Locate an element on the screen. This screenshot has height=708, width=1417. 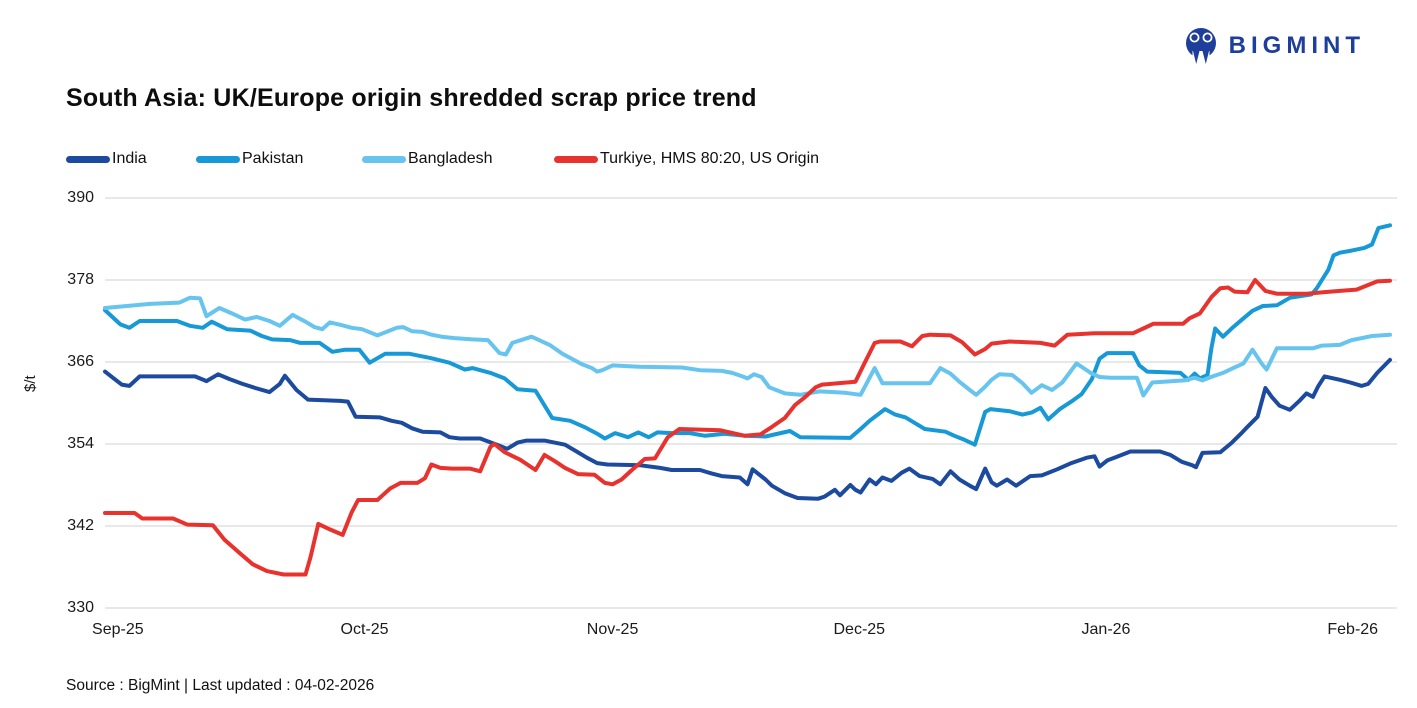
y-tick-label-366: 366 is located at coordinates (80, 361).